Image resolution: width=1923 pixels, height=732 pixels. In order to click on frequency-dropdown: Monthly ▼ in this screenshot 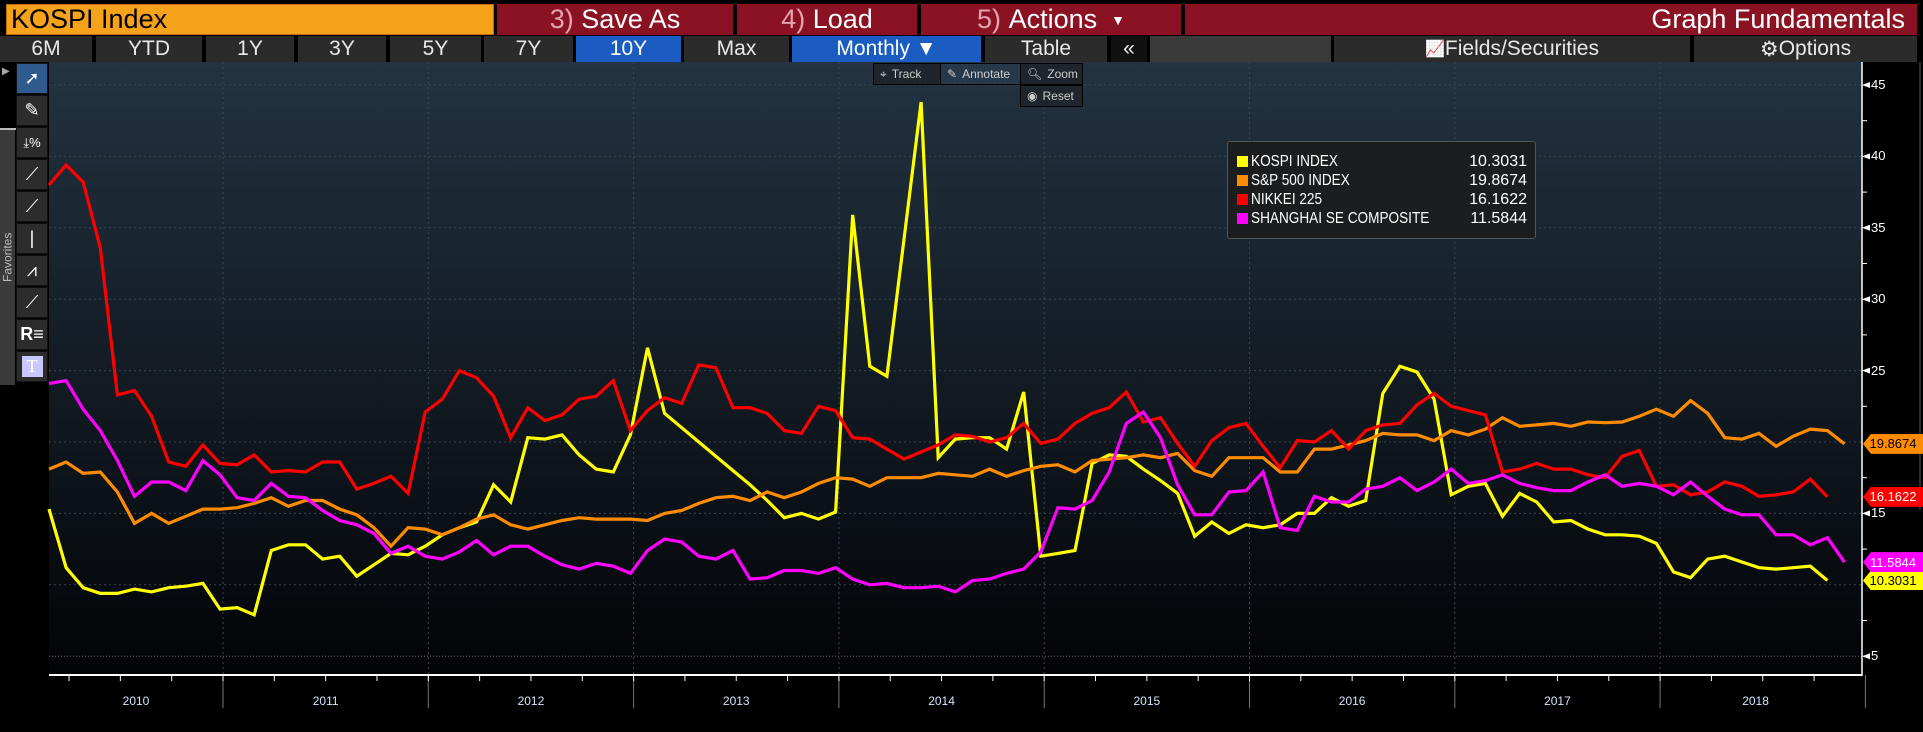, I will do `click(886, 49)`.